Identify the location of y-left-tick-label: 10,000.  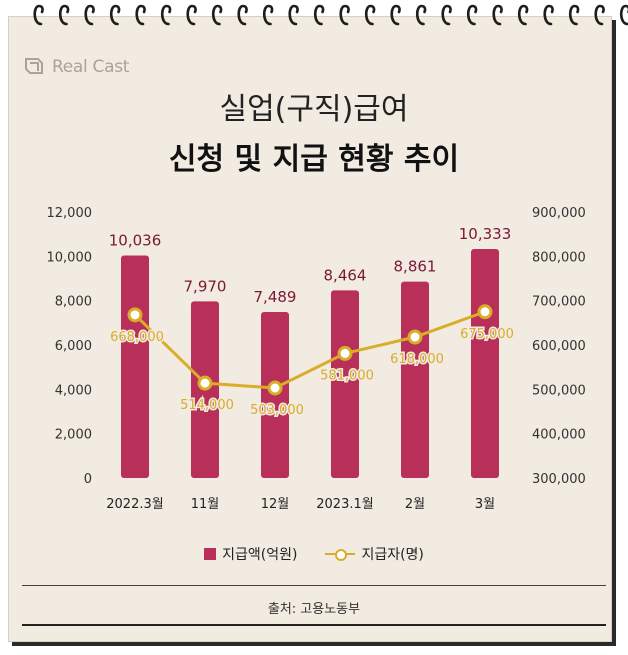
(70, 257).